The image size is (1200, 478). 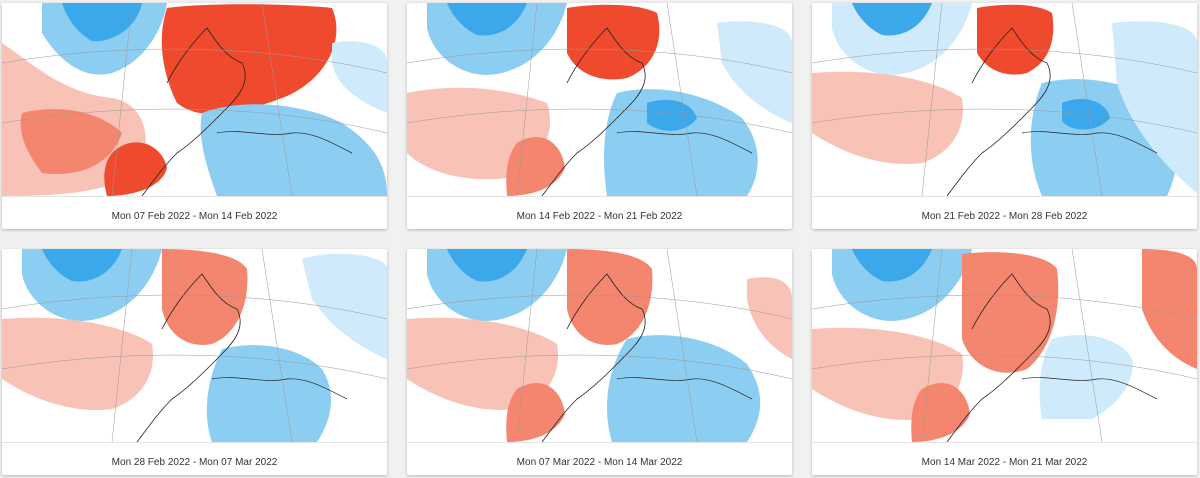 What do you see at coordinates (194, 458) in the screenshot?
I see `period-caption: Mon 28 Feb 2022 - Mon 07 Mar 2022` at bounding box center [194, 458].